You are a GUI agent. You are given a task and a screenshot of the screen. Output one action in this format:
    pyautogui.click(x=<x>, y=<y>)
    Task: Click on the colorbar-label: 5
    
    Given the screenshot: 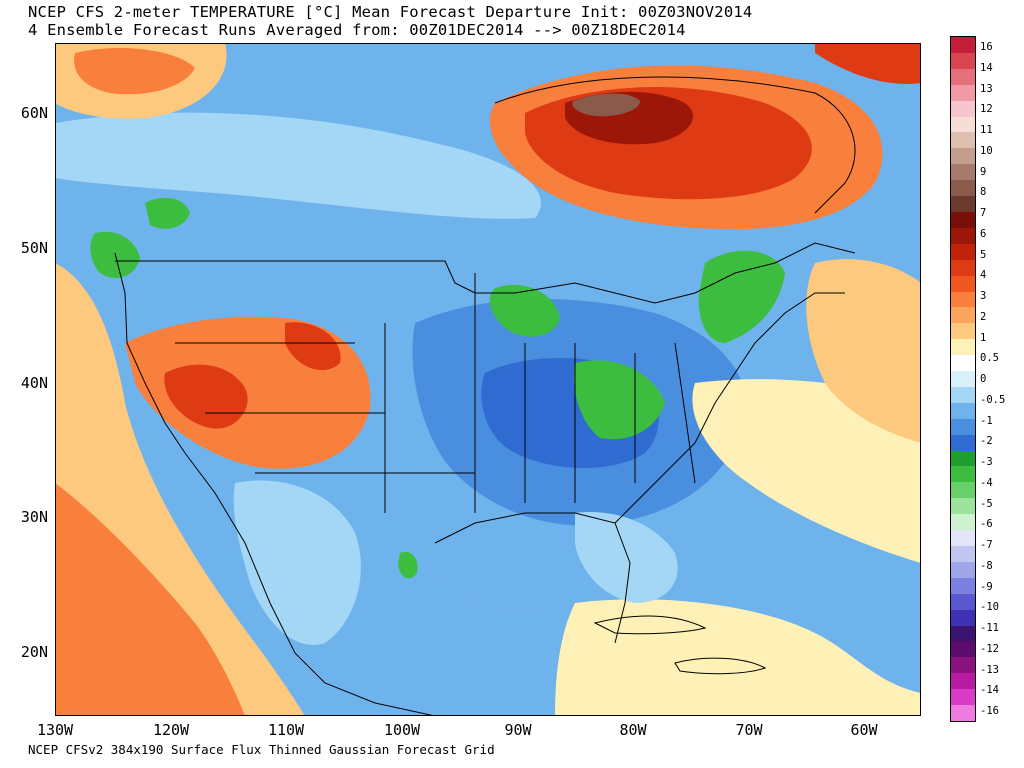 What is the action you would take?
    pyautogui.click(x=983, y=254)
    